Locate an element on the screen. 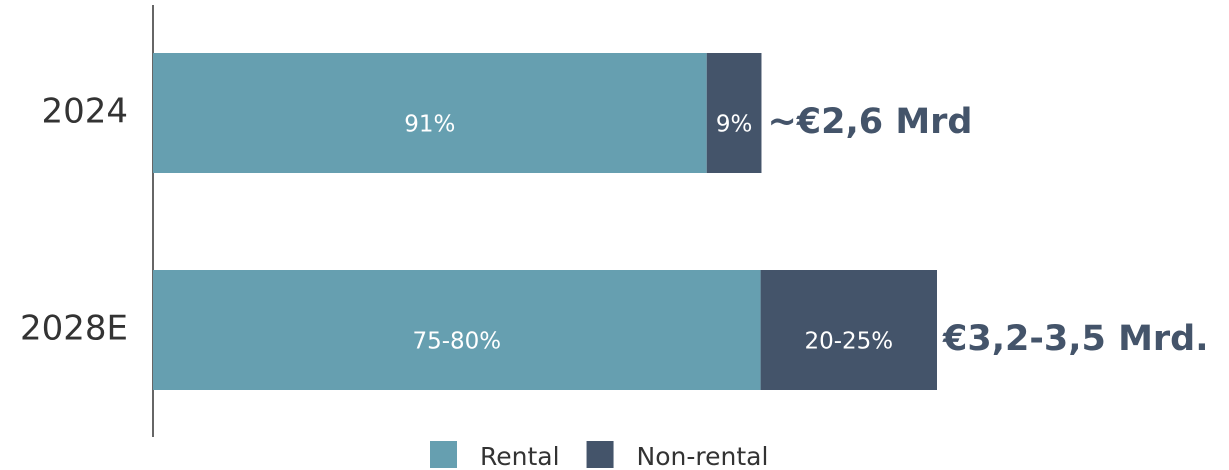 The width and height of the screenshot is (1229, 470). segment-label: 75-80% is located at coordinates (456, 342).